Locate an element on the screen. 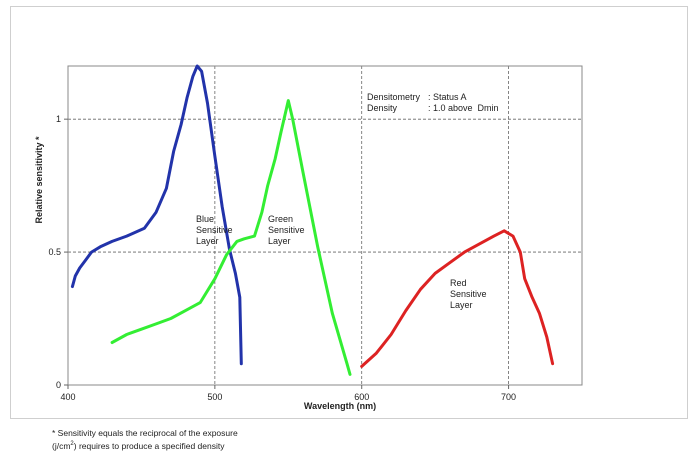  annotation-density-label: Density is located at coordinates (382, 108).